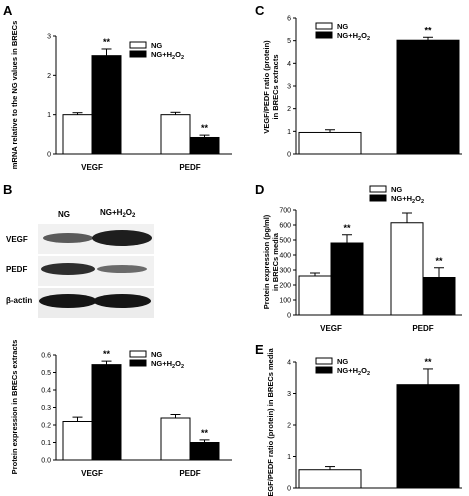 The width and height of the screenshot is (469, 496). What do you see at coordinates (289, 41) in the screenshot?
I see `y-tick-label-c: 5` at bounding box center [289, 41].